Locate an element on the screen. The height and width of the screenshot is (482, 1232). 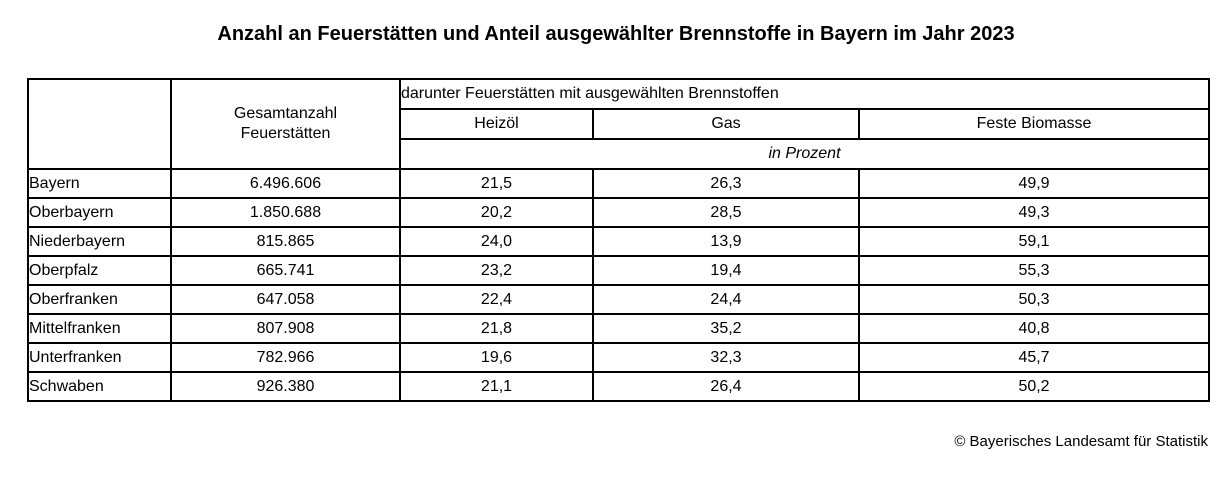
region-label: Mittelfranken is located at coordinates (99, 328).